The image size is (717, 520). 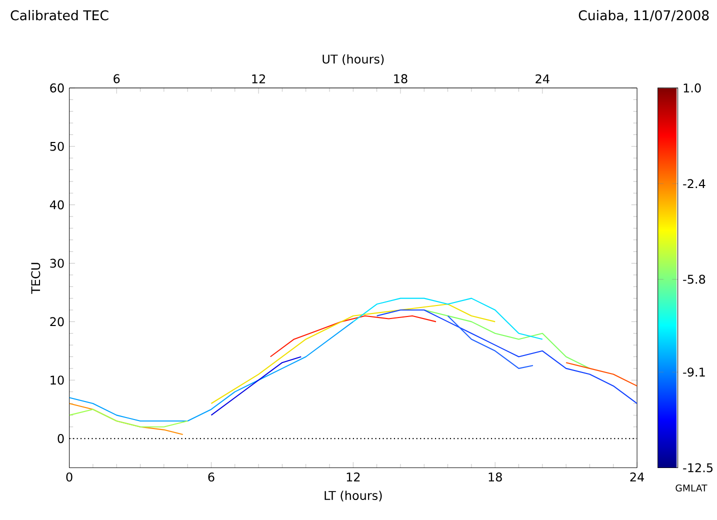 What do you see at coordinates (57, 380) in the screenshot?
I see `y-tick-label: 10` at bounding box center [57, 380].